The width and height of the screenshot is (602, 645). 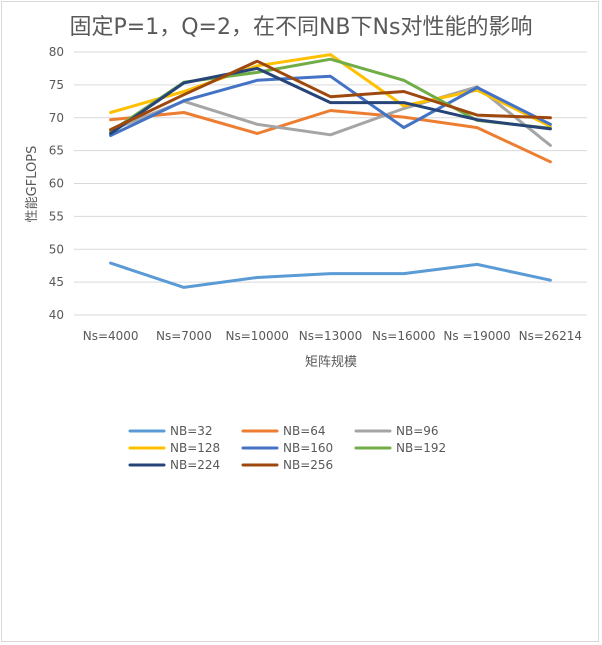 What do you see at coordinates (56, 118) in the screenshot?
I see `y-tick-label: 70` at bounding box center [56, 118].